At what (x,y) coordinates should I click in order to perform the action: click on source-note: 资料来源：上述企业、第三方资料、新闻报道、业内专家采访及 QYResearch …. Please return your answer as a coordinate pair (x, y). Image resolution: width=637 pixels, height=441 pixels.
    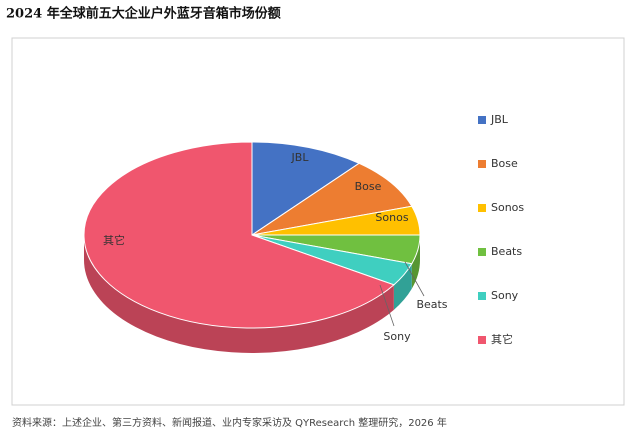
    Looking at the image, I should click on (229, 422).